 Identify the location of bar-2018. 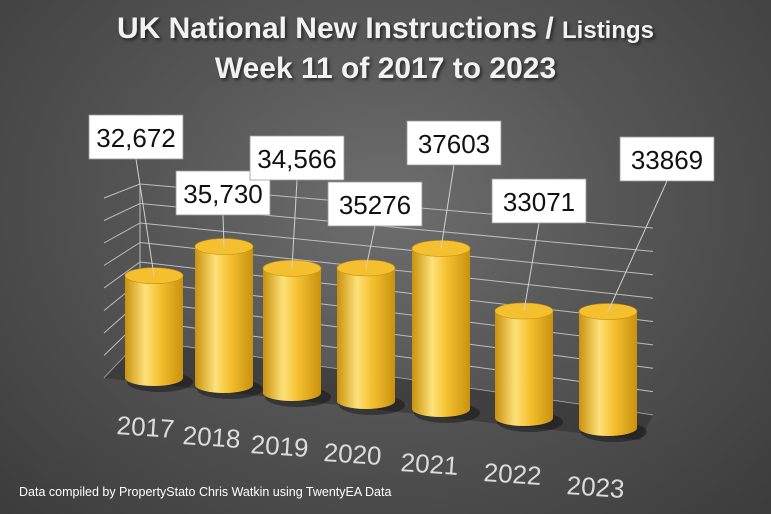
(228, 318).